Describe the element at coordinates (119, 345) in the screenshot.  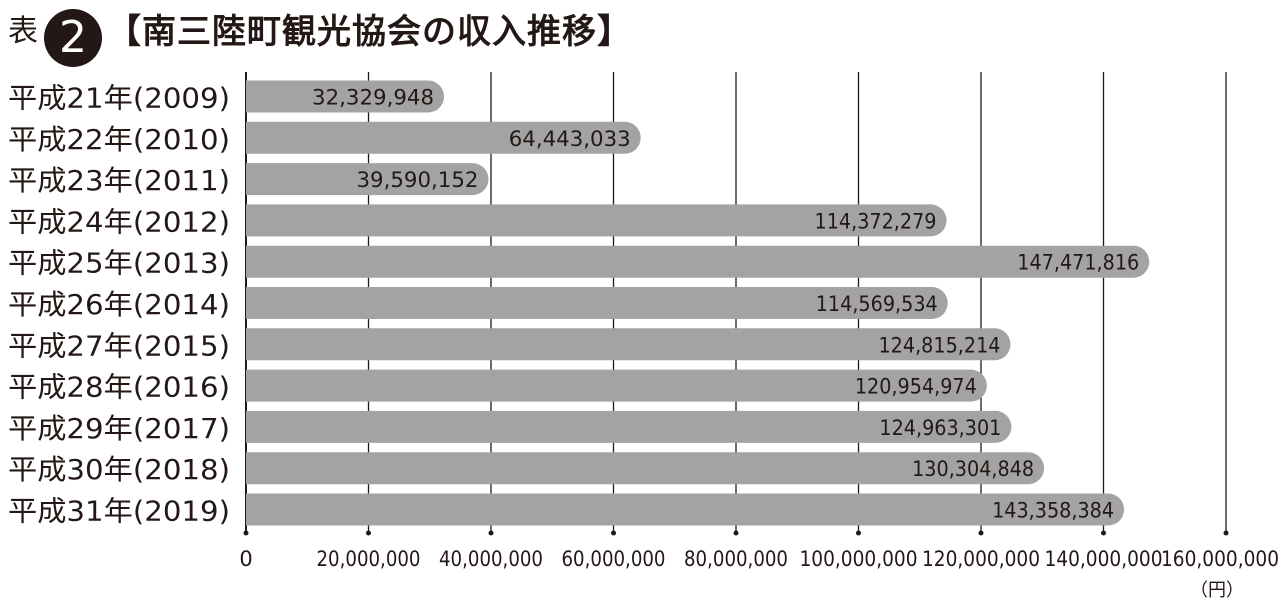
I see `category-label: 平成27年(2015)` at that location.